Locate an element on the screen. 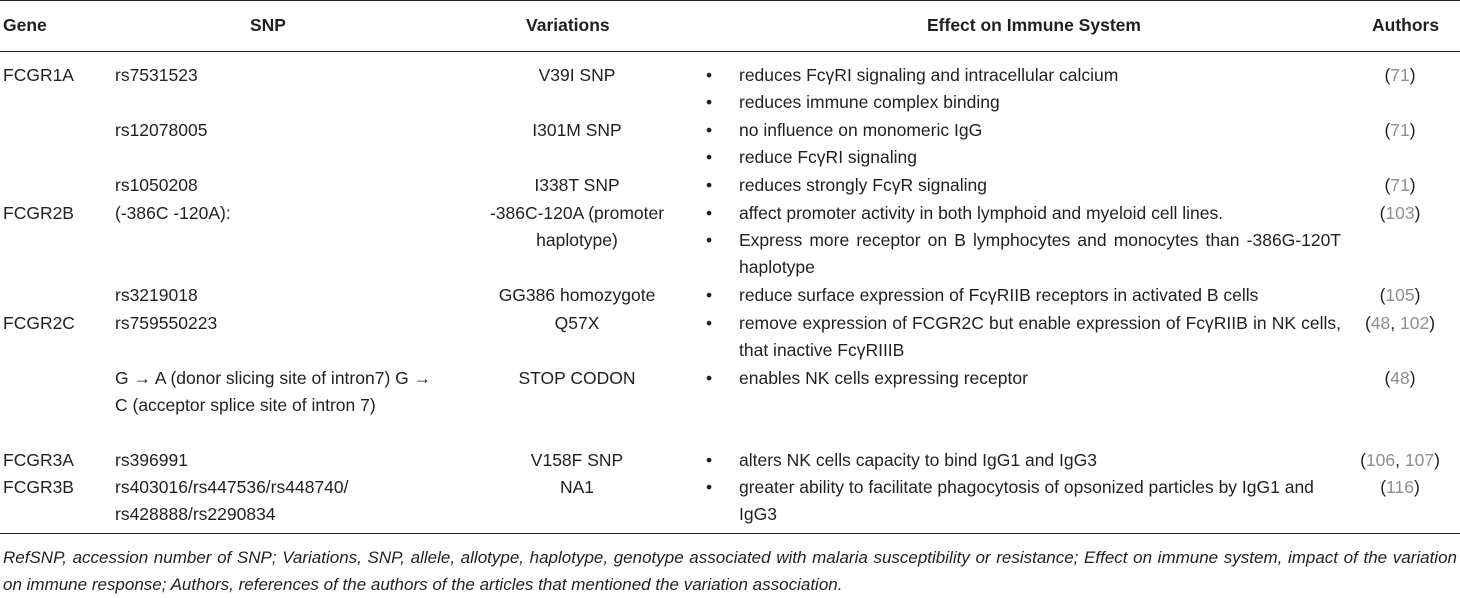 This screenshot has width=1460, height=598. variation-cell: V158F SNP is located at coordinates (577, 460).